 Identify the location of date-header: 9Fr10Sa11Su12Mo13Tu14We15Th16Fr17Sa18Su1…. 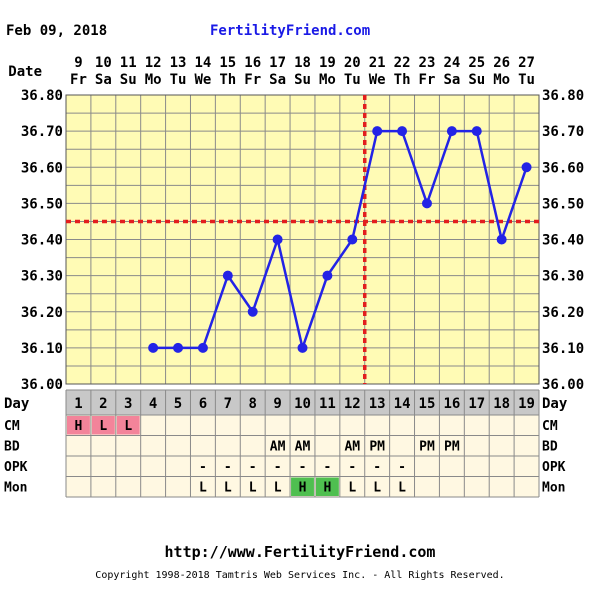
(302, 71).